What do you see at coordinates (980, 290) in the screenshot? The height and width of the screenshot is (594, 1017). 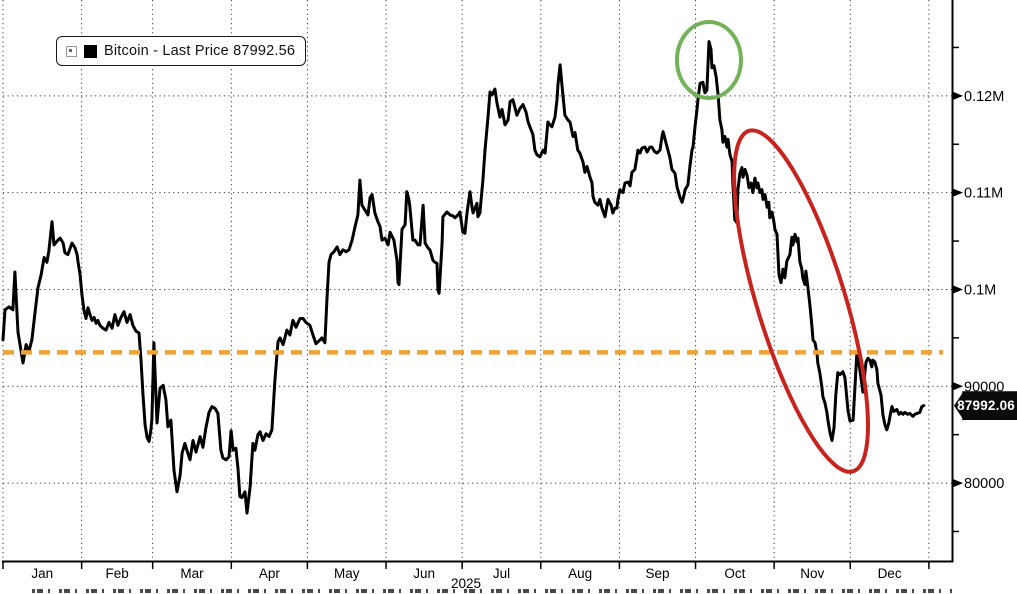 I see `y-axis-tick-label: 0.1M` at bounding box center [980, 290].